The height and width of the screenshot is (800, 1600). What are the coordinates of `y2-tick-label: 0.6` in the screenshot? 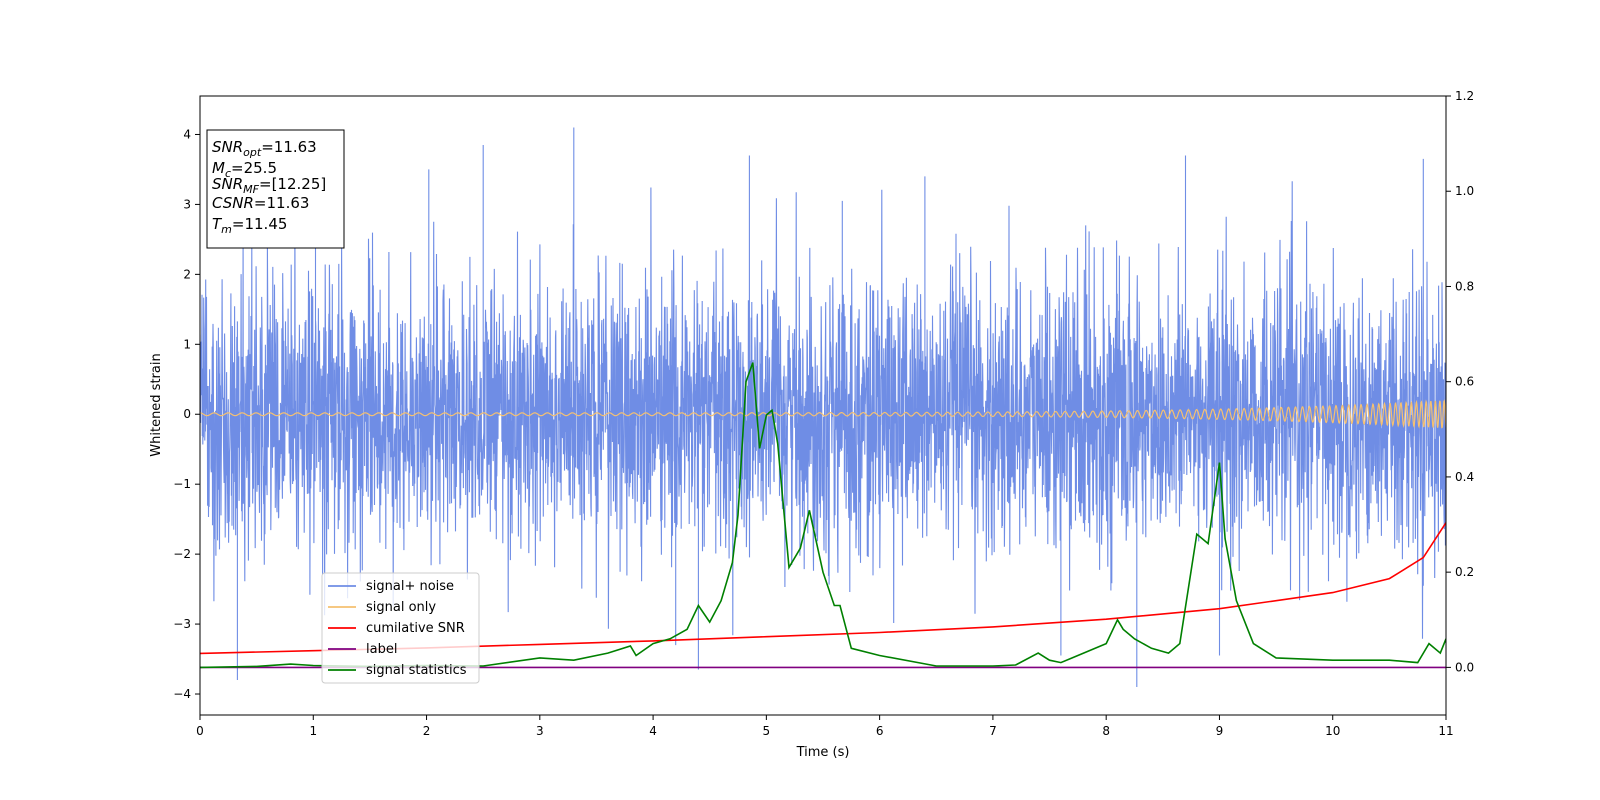 It's located at (1464, 382).